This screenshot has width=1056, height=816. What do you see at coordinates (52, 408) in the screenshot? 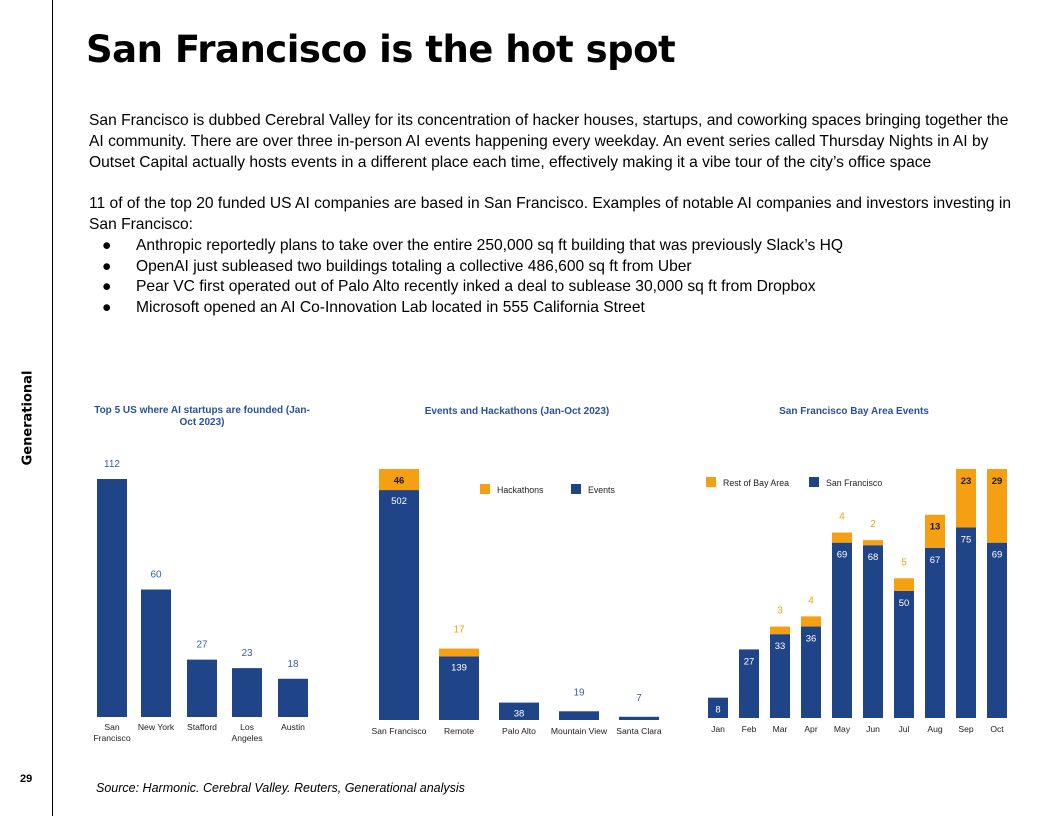
I see `sidebar-divider` at bounding box center [52, 408].